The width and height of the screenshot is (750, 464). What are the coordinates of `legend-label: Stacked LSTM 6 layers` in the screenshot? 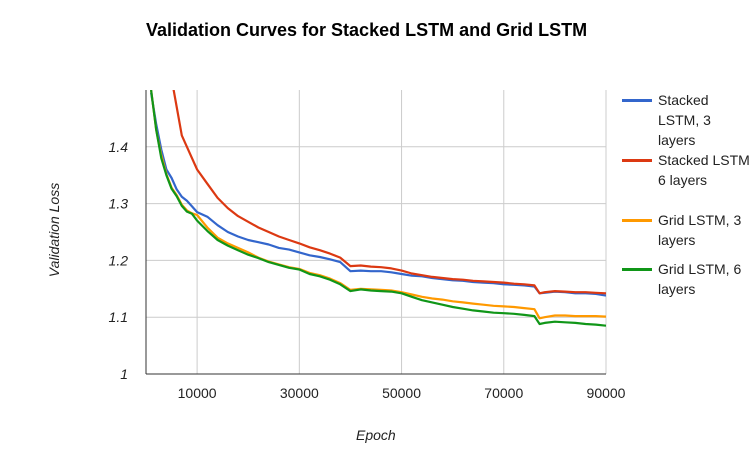 It's located at (704, 170).